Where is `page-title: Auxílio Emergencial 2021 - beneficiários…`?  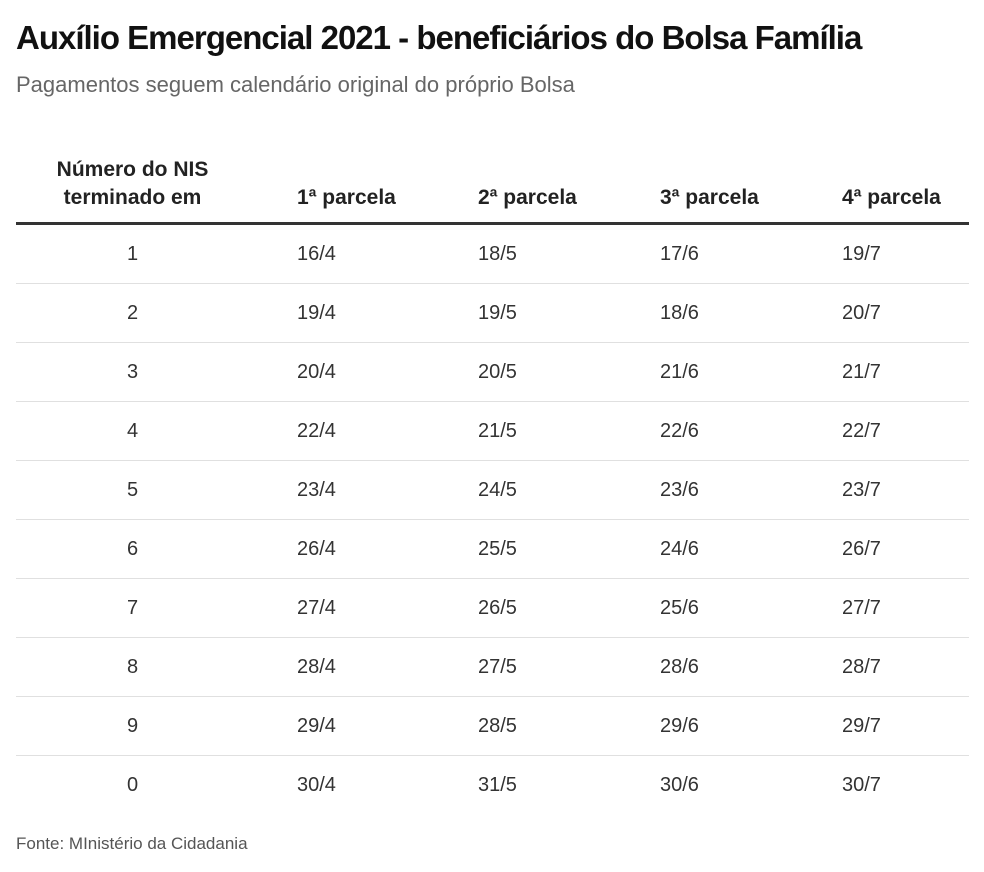
page-title: Auxílio Emergencial 2021 - beneficiários… is located at coordinates (439, 37).